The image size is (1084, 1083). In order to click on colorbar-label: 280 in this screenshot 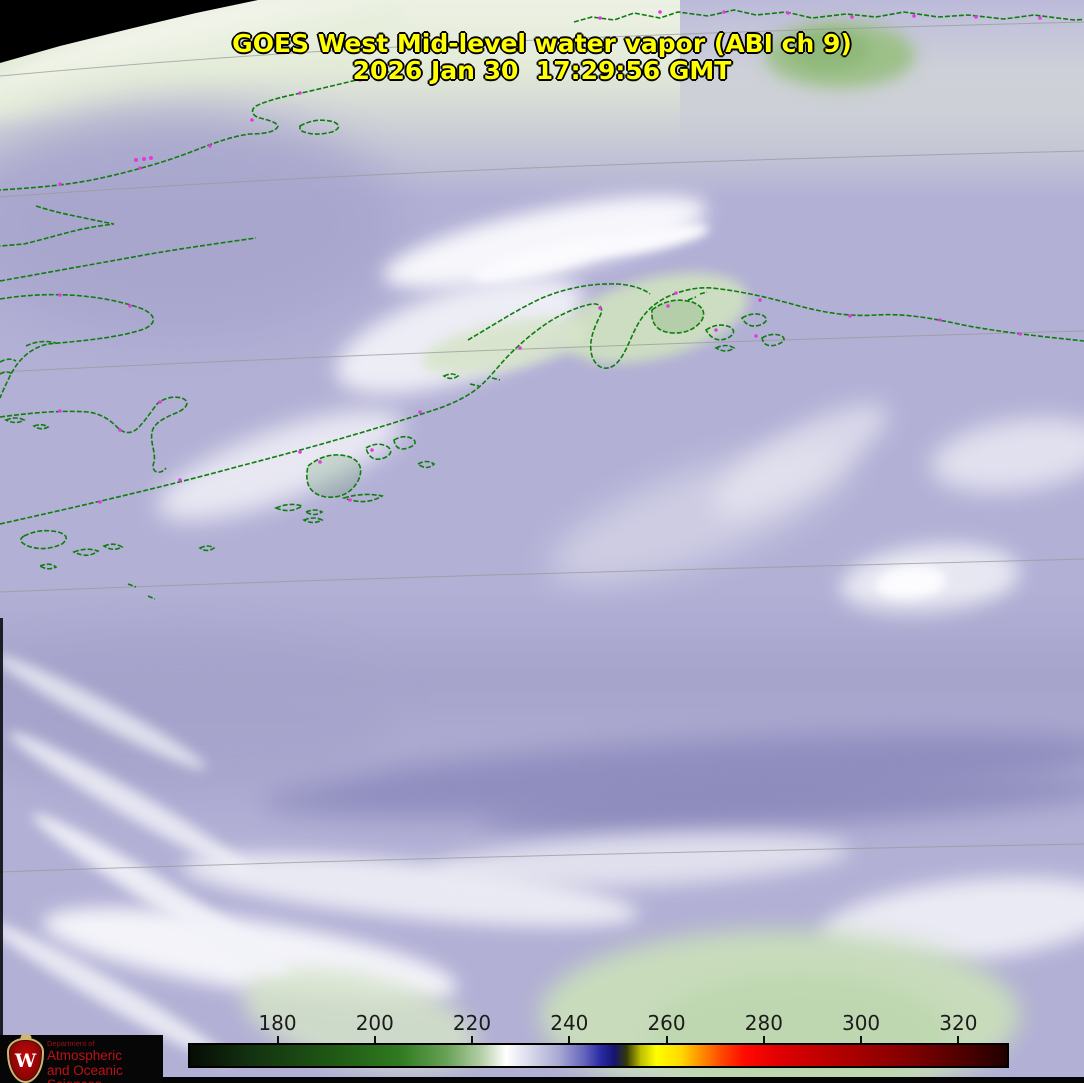, I will do `click(763, 1023)`.